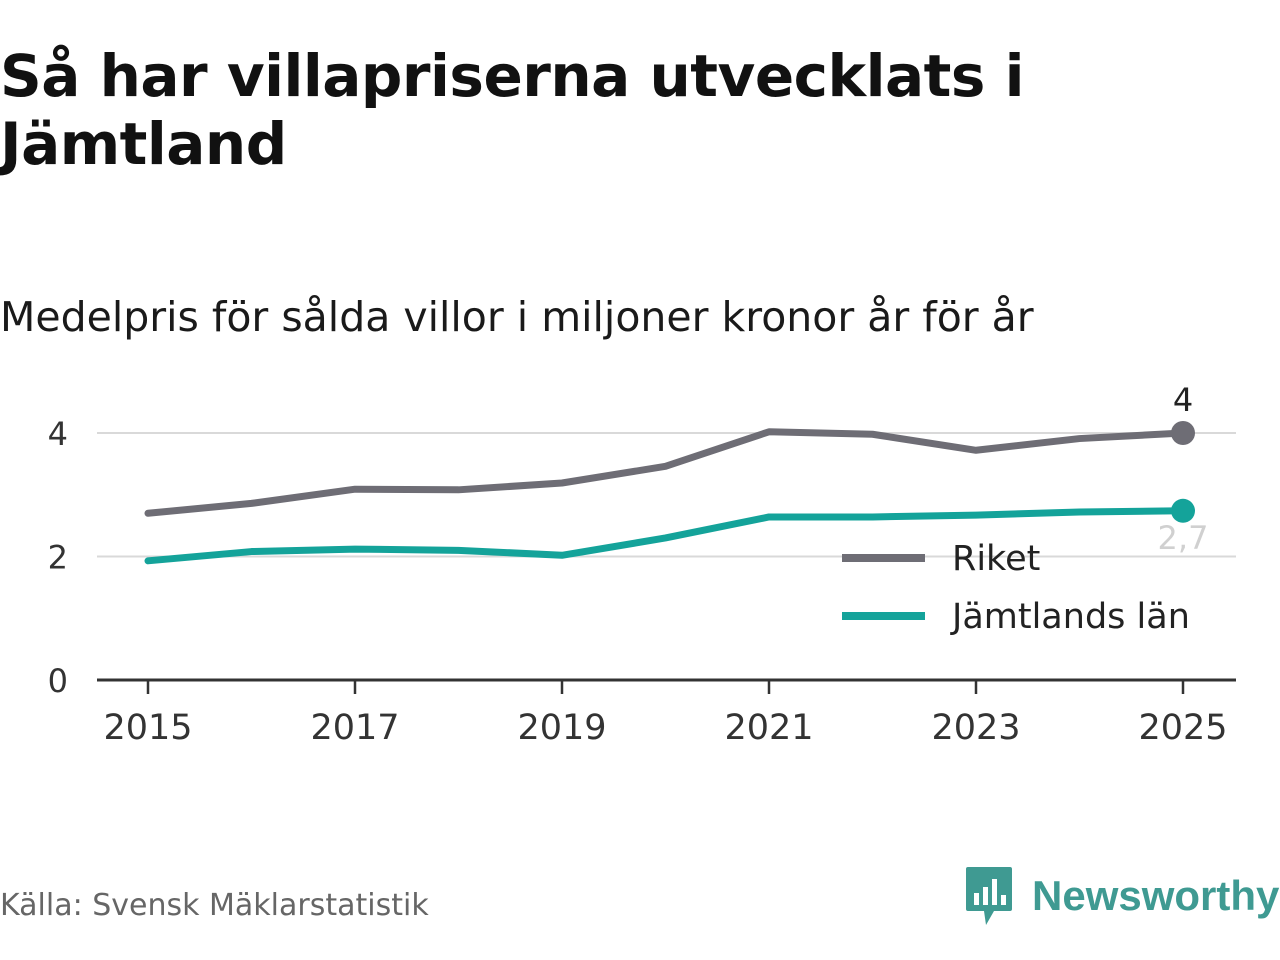 The height and width of the screenshot is (960, 1280). I want to click on y-tick-label-2: 2, so click(58, 558).